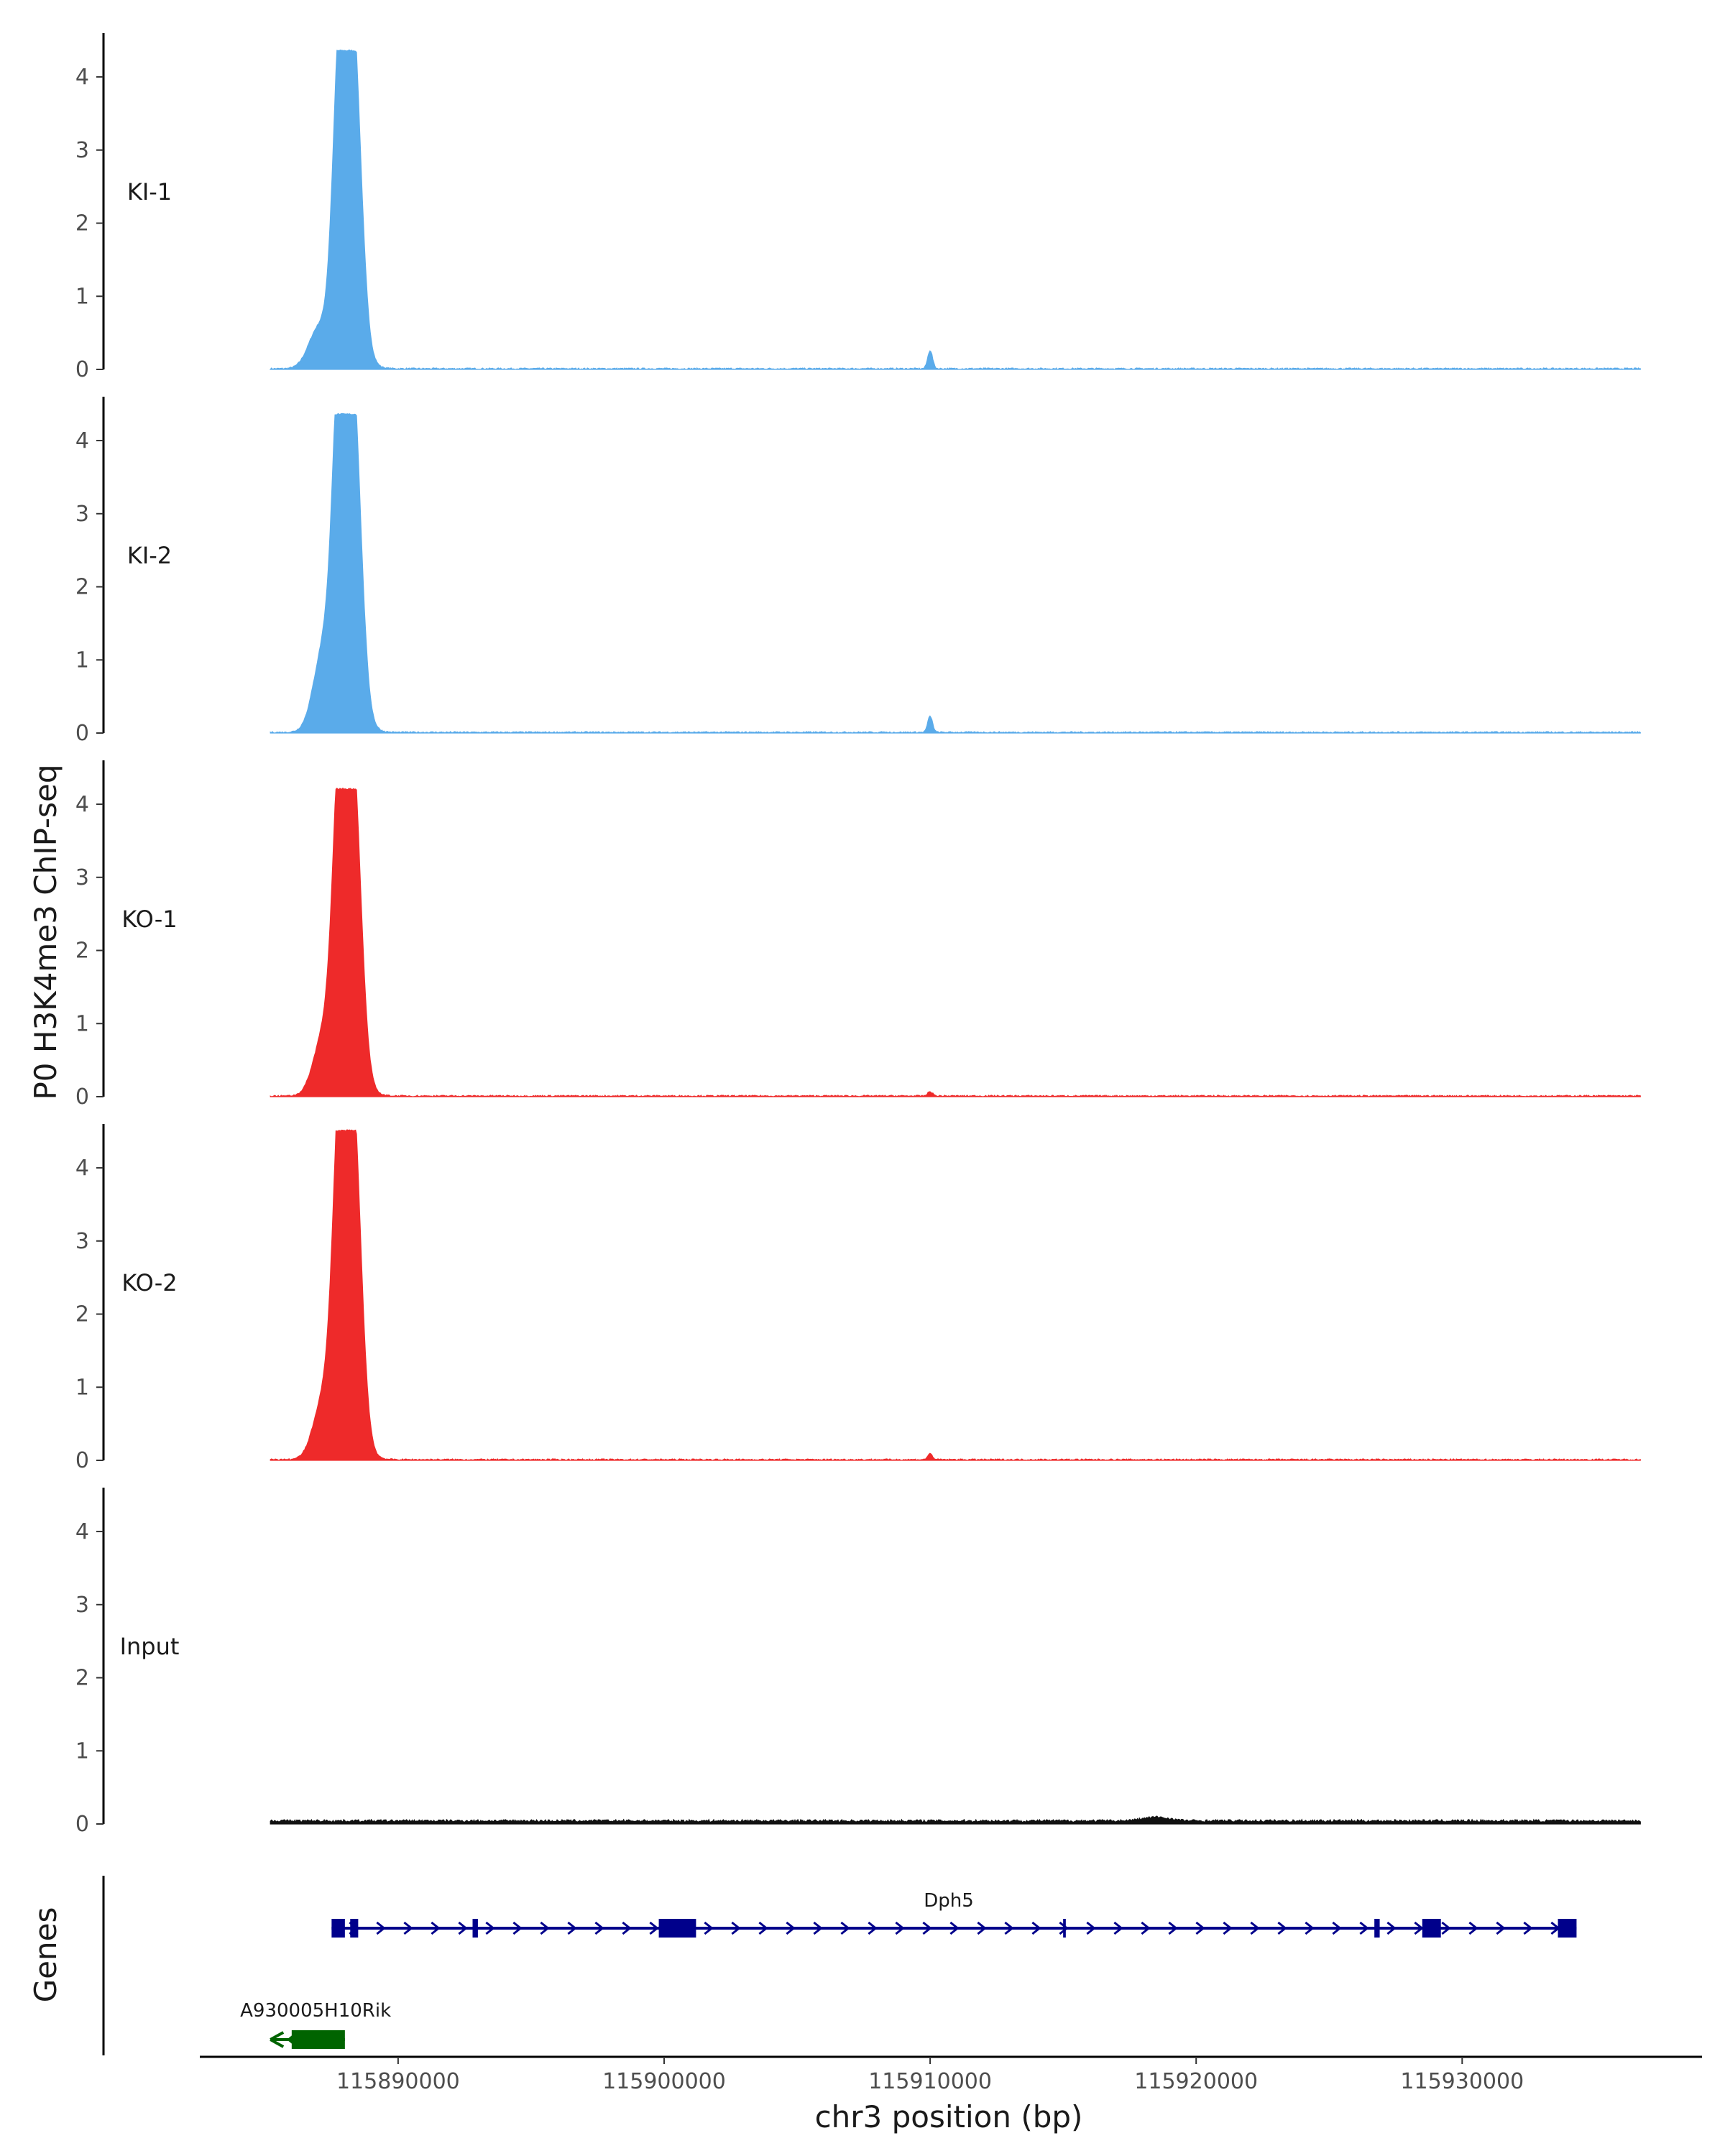 The width and height of the screenshot is (1725, 2156). Describe the element at coordinates (150, 1646) in the screenshot. I see `track-label: Input` at that location.